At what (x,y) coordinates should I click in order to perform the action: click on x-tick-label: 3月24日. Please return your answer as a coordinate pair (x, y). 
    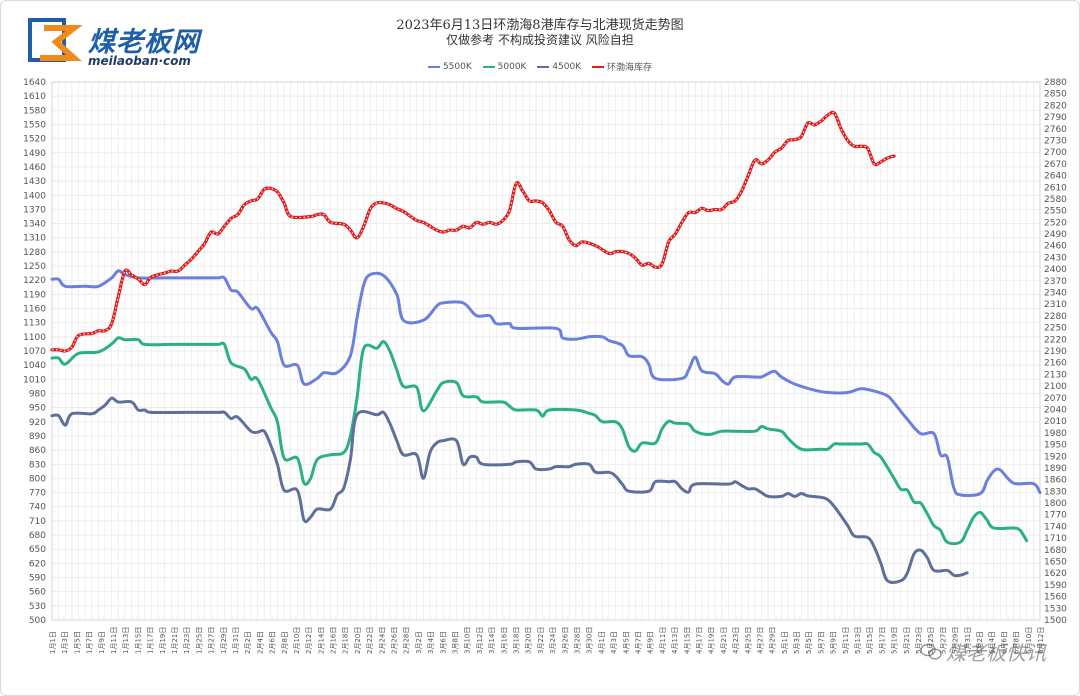
    Looking at the image, I should click on (553, 640).